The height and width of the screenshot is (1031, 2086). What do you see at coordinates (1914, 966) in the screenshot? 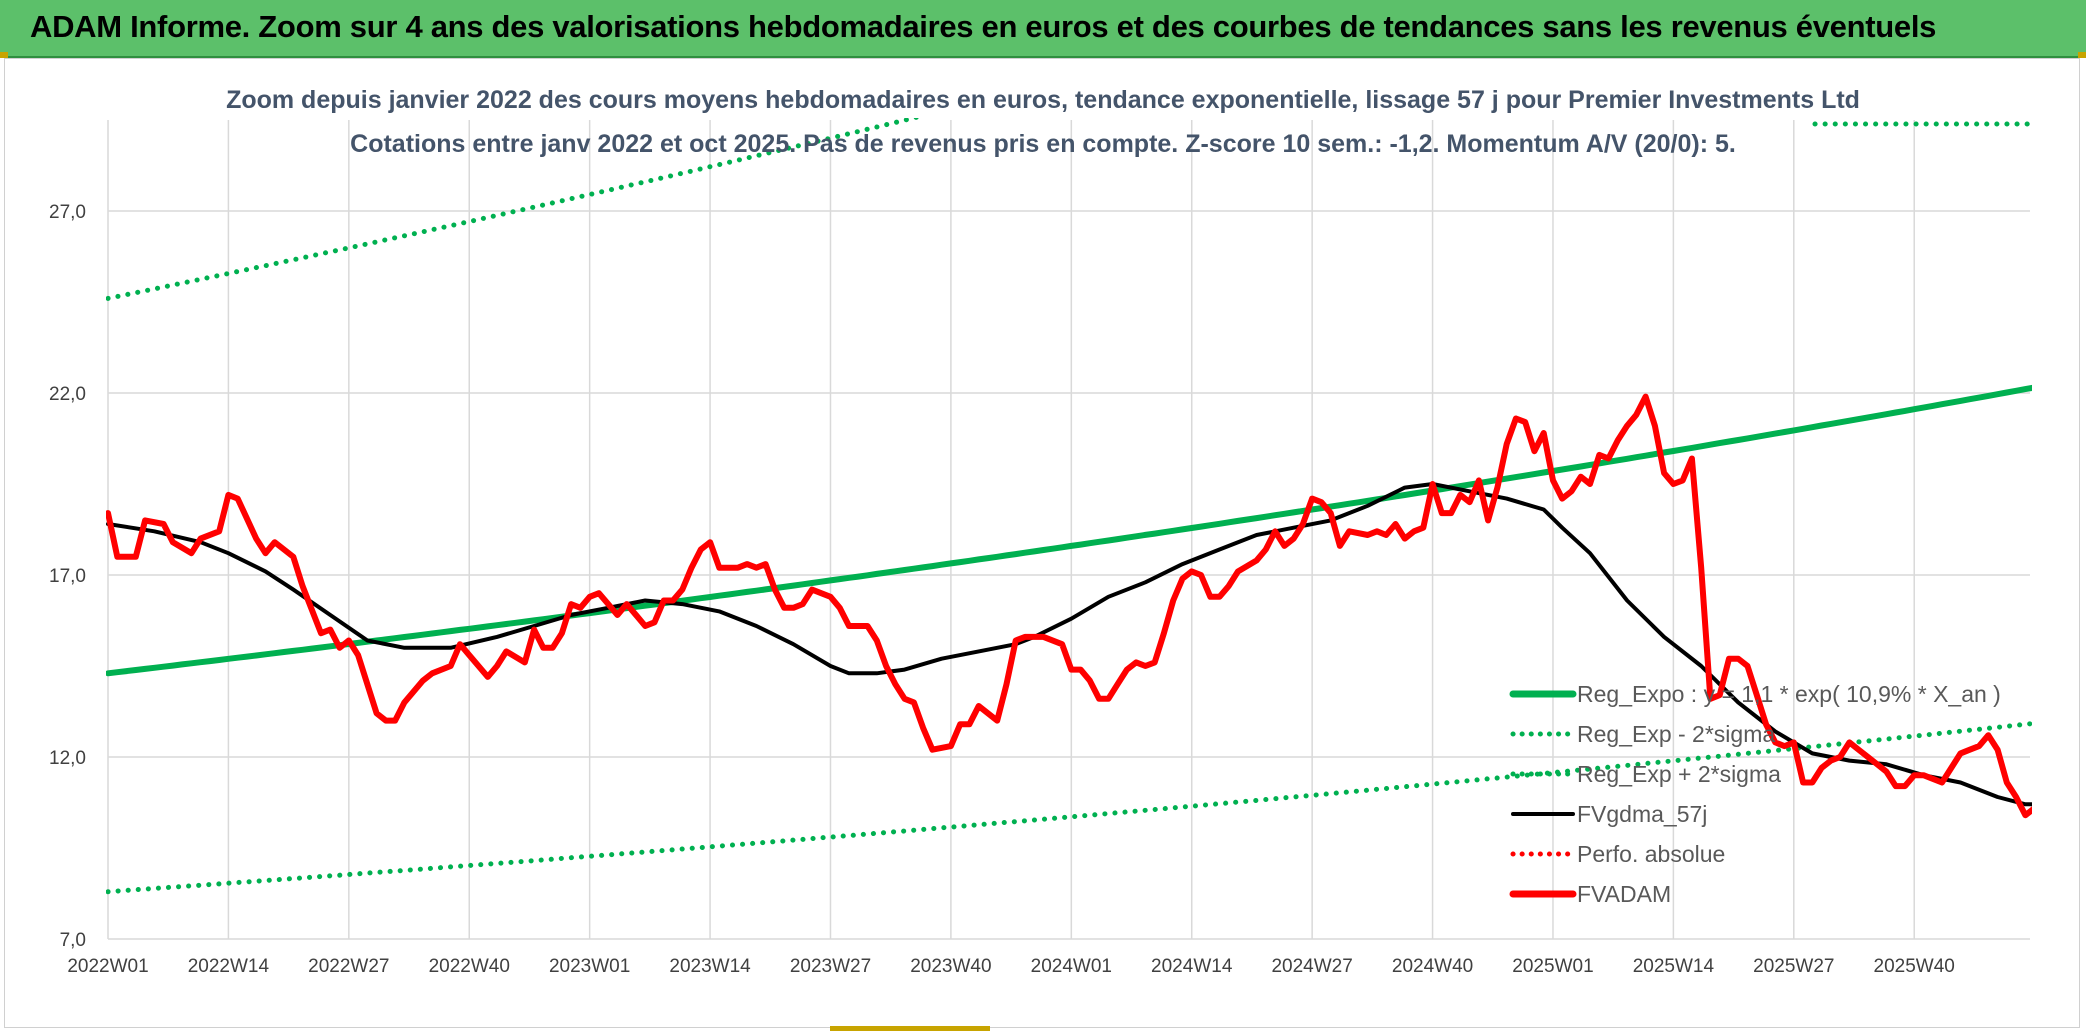
I see `x-tick-label: 2025W40` at bounding box center [1914, 966].